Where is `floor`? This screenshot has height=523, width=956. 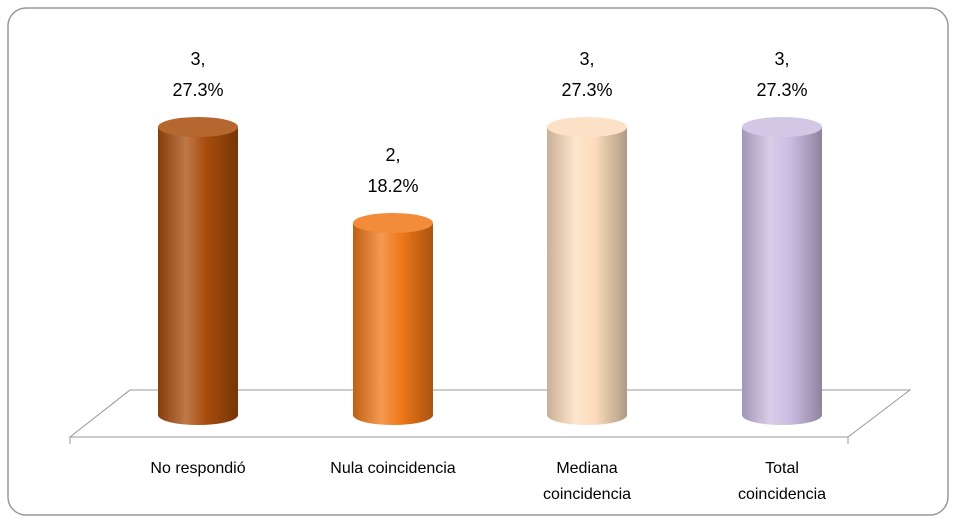
floor is located at coordinates (490, 413).